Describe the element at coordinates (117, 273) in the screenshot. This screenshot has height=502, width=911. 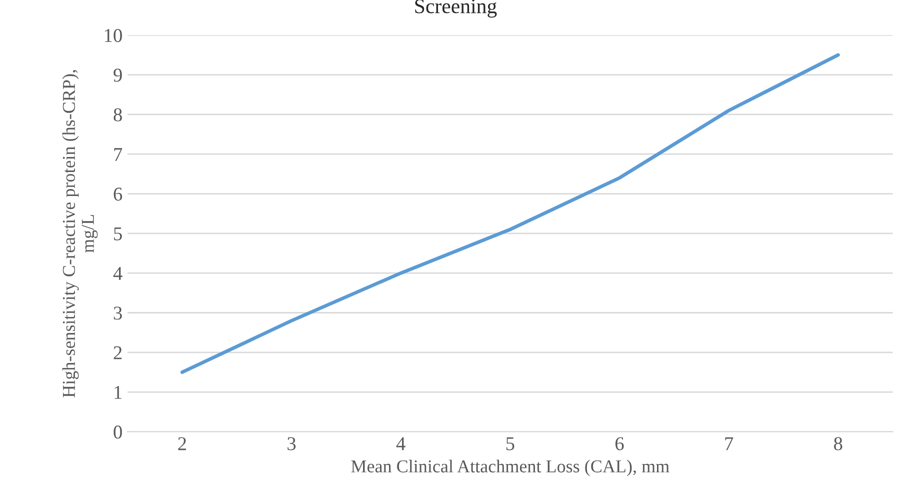
I see `y-tick-label: 4` at that location.